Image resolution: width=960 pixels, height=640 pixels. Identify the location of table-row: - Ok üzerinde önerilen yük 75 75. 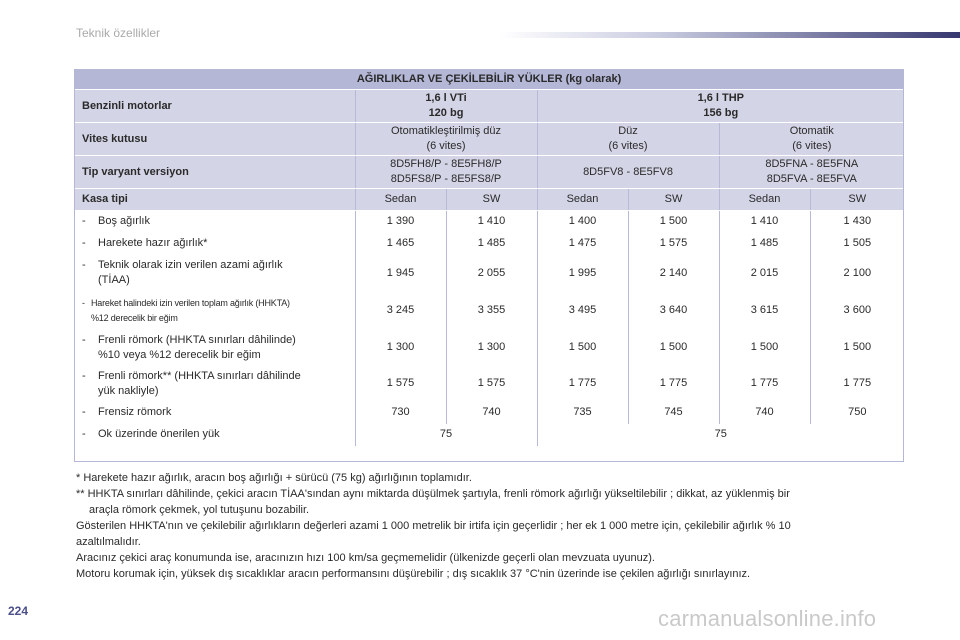
(489, 434).